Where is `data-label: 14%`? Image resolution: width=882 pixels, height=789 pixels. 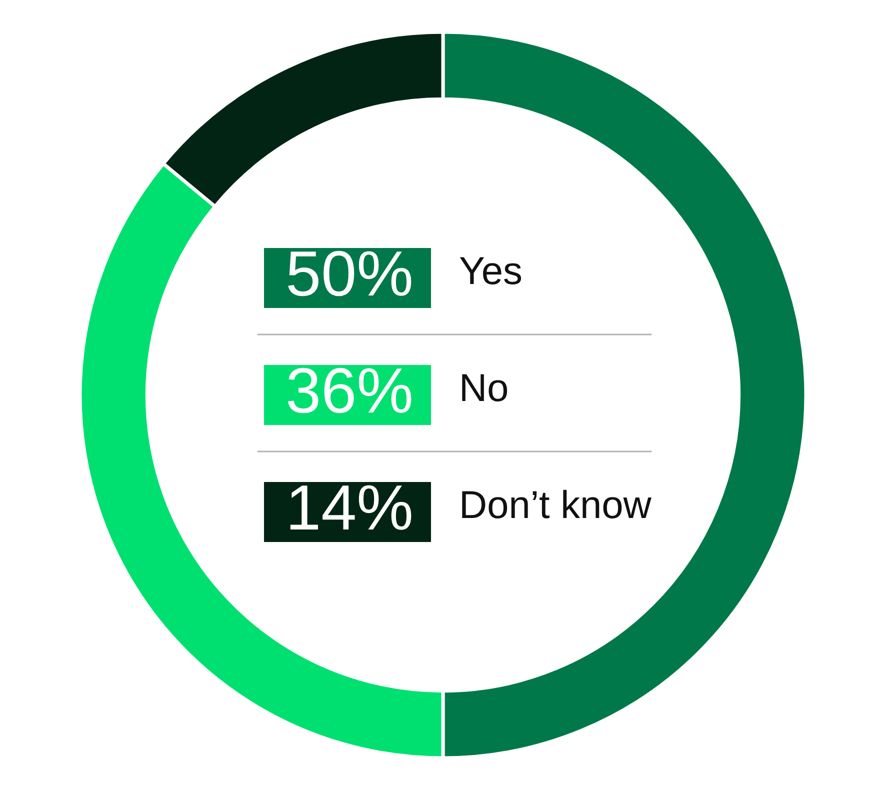
data-label: 14% is located at coordinates (351, 507).